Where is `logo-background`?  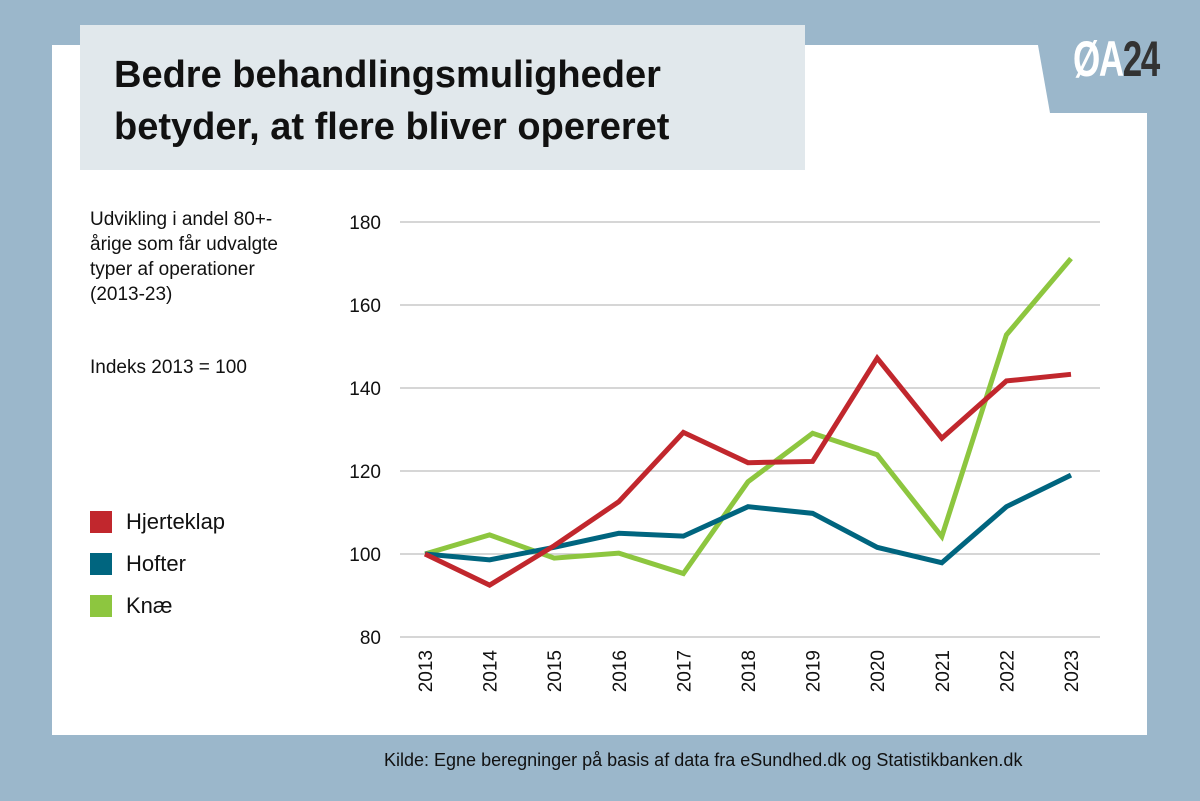 logo-background is located at coordinates (1115, 56).